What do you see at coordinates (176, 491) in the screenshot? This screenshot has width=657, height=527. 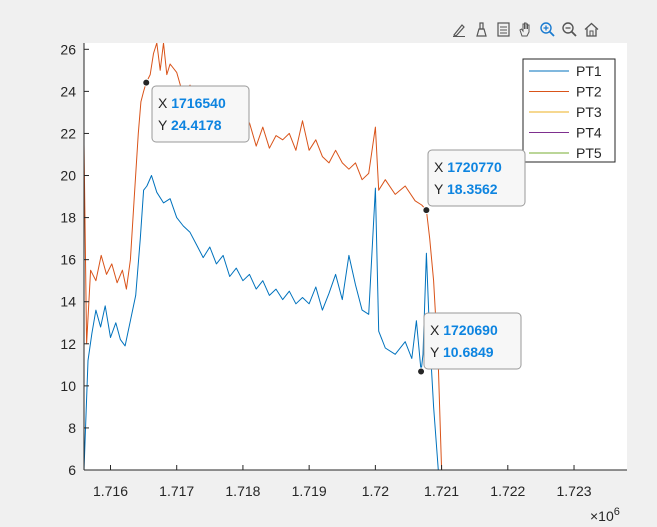 I see `x-tick-label: 1.717` at bounding box center [176, 491].